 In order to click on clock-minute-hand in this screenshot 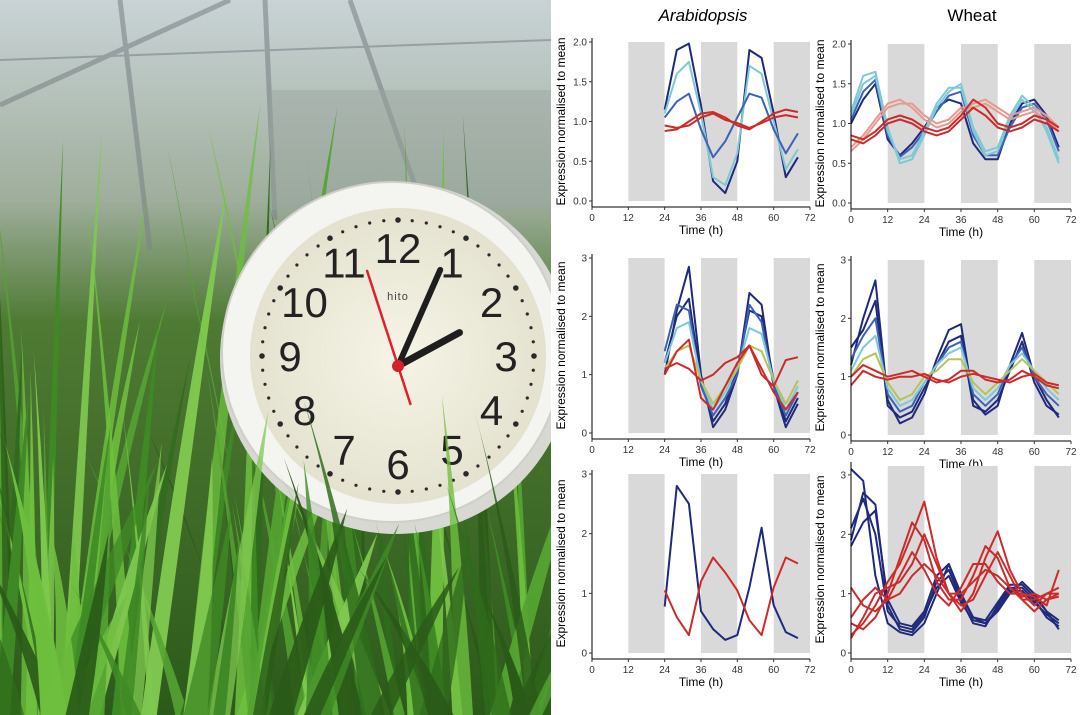, I will do `click(419, 317)`.